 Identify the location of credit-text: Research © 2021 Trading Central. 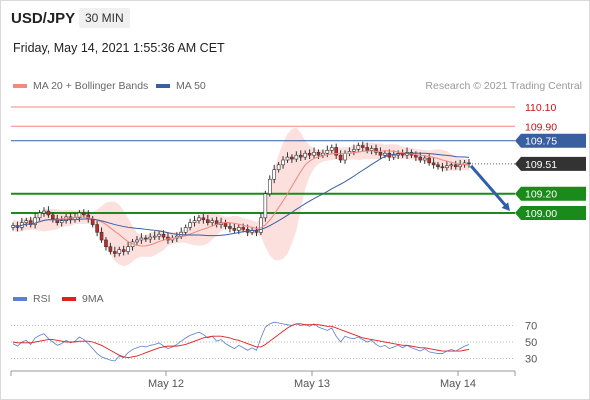
(503, 86).